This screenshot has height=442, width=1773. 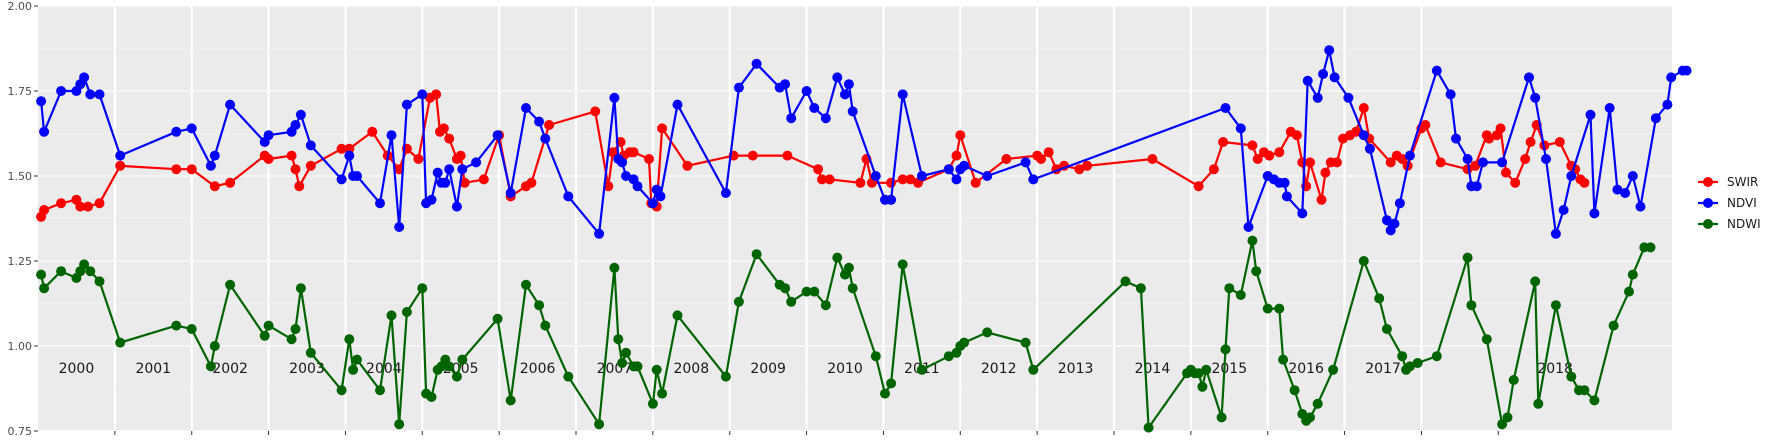 What do you see at coordinates (20, 6) in the screenshot?
I see `y-tick-label: 2.00` at bounding box center [20, 6].